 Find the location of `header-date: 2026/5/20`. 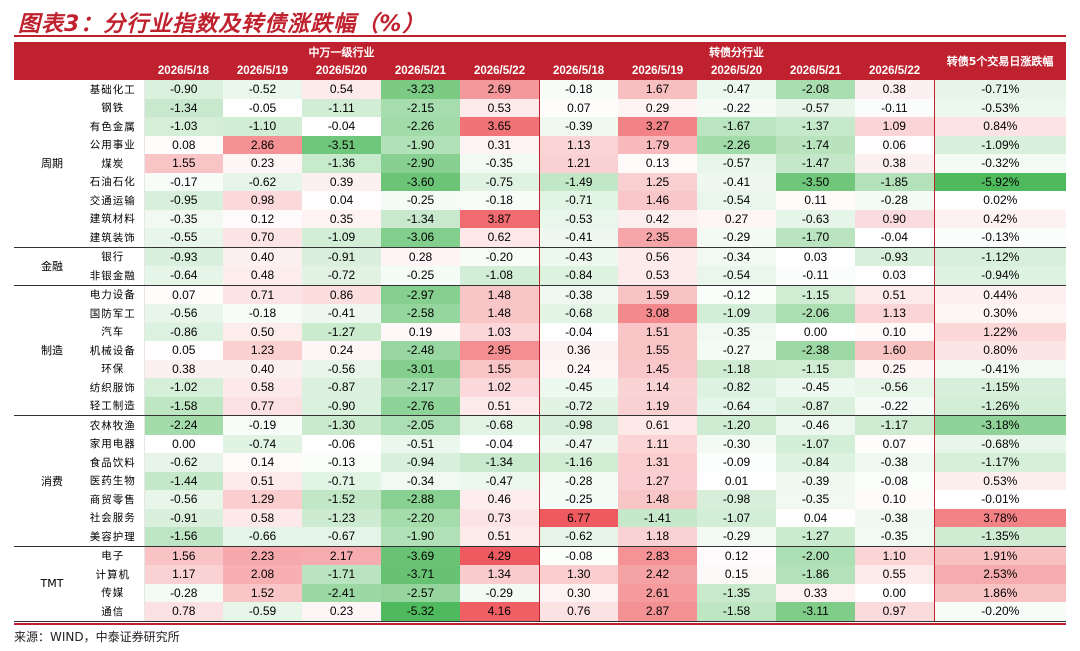

header-date: 2026/5/20 is located at coordinates (341, 70).